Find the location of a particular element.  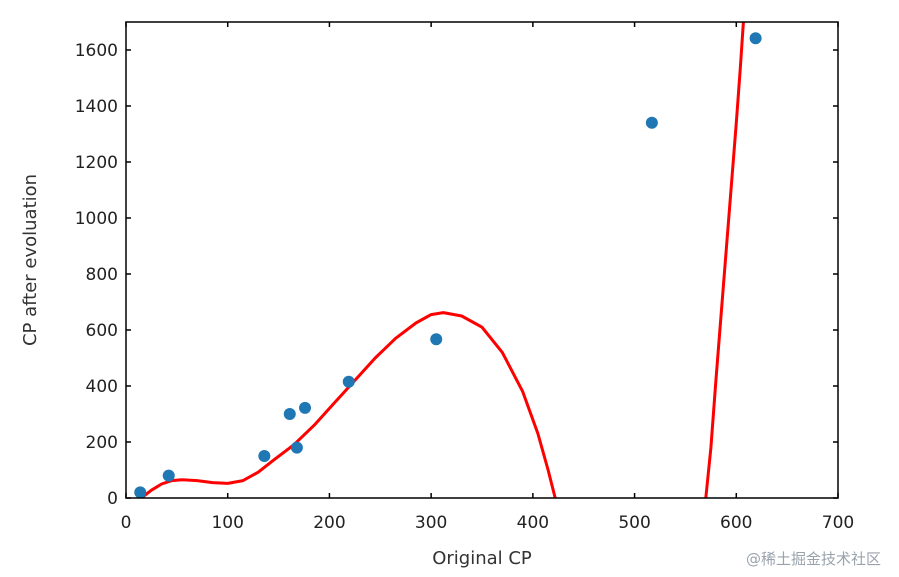

y-tick-label-400: 400 is located at coordinates (102, 387).